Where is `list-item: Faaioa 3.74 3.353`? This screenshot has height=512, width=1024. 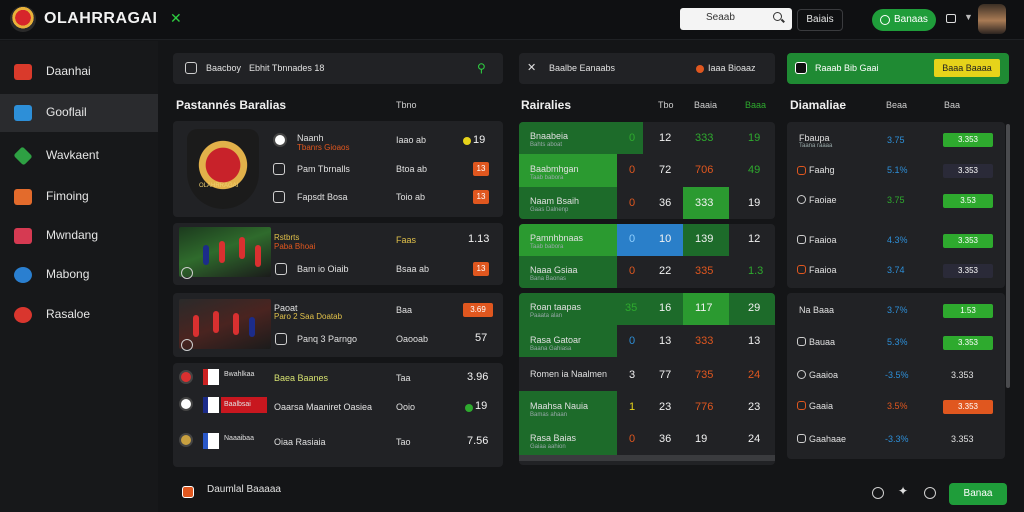 list-item: Faaioa 3.74 3.353 is located at coordinates (896, 275).